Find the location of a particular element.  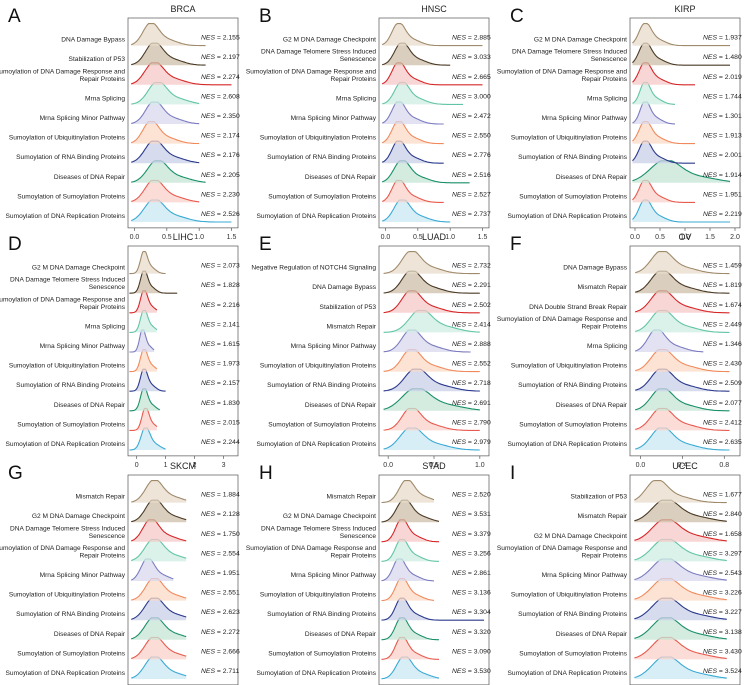

nes-value: = 3.033 is located at coordinates (478, 57).